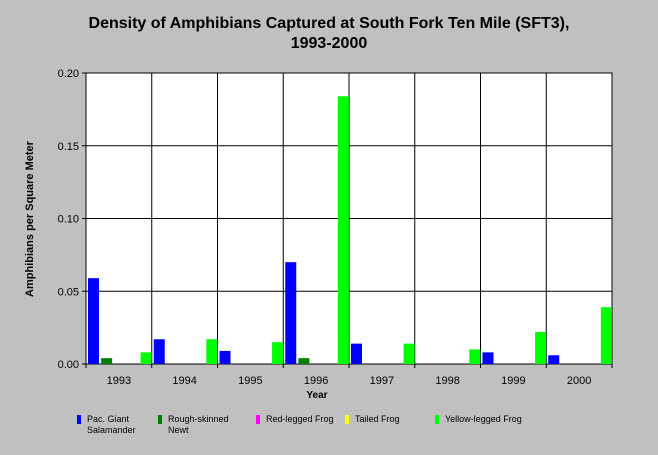  I want to click on x-tick-label: 1998, so click(447, 381).